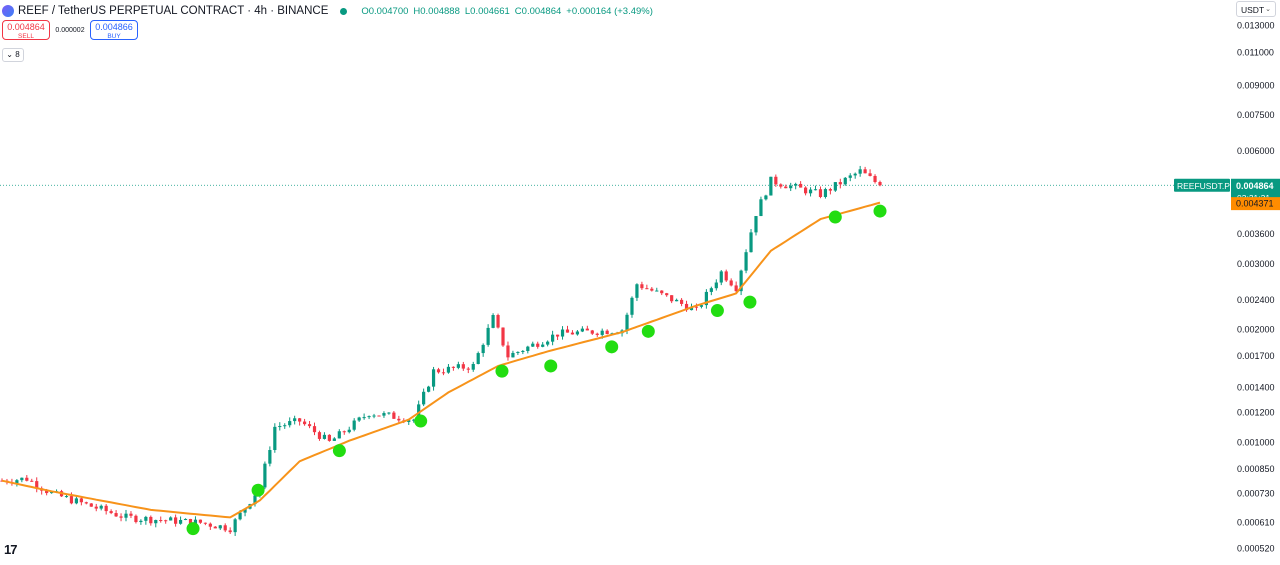 The image size is (1280, 565). Describe the element at coordinates (1256, 85) in the screenshot. I see `price-axis-tick: 0.009000` at that location.